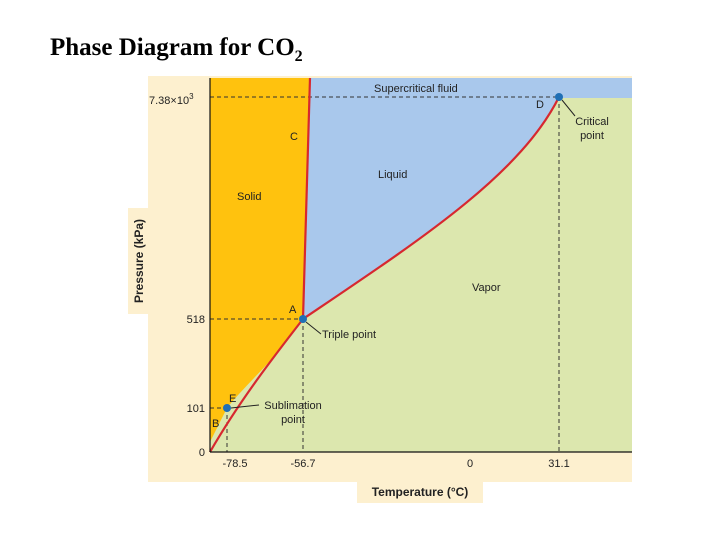  I want to click on critical-point-marker, so click(559, 97).